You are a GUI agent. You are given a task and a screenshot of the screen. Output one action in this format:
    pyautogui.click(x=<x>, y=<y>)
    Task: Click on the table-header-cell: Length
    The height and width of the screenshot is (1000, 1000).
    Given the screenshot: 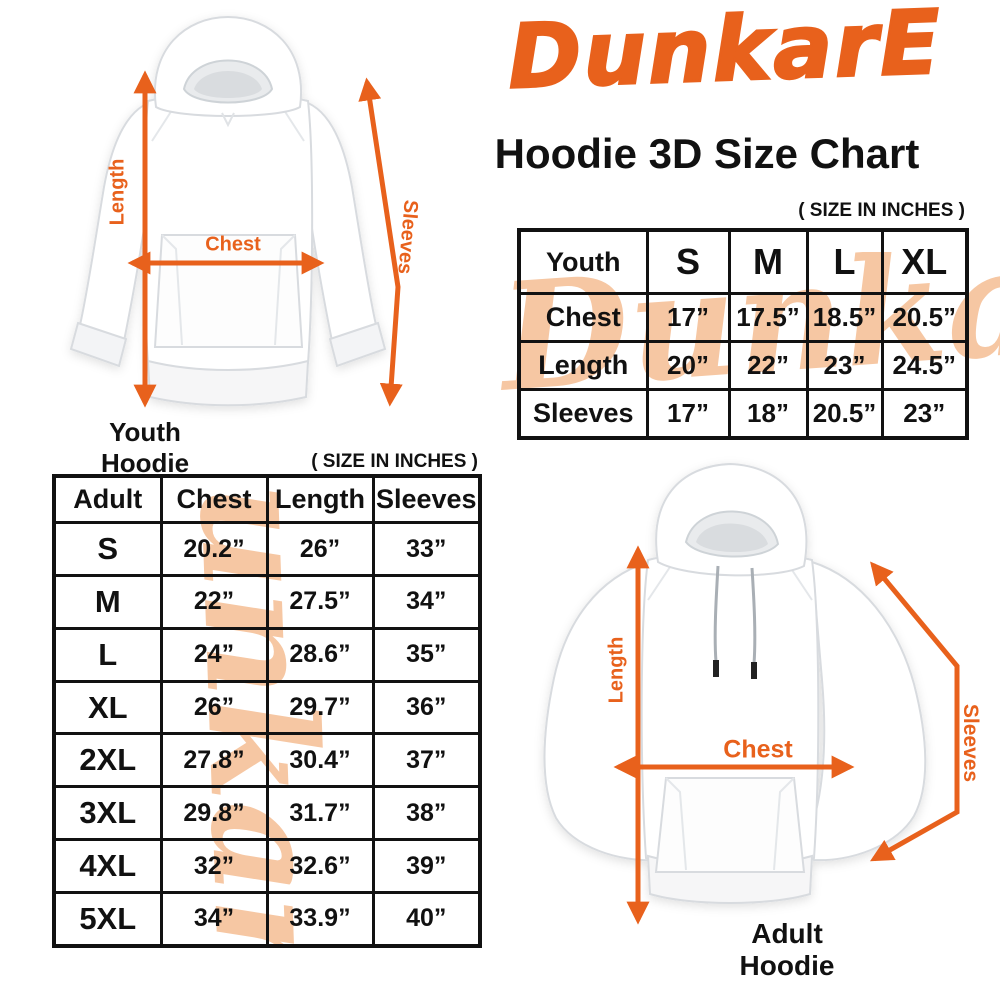 What is the action you would take?
    pyautogui.click(x=320, y=499)
    